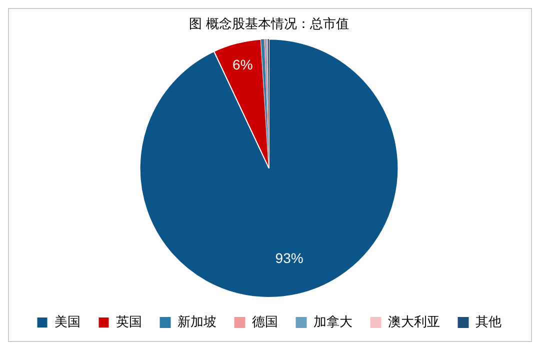 The image size is (538, 348). Describe the element at coordinates (414, 322) in the screenshot. I see `legend-label: 澳大利亚` at that location.